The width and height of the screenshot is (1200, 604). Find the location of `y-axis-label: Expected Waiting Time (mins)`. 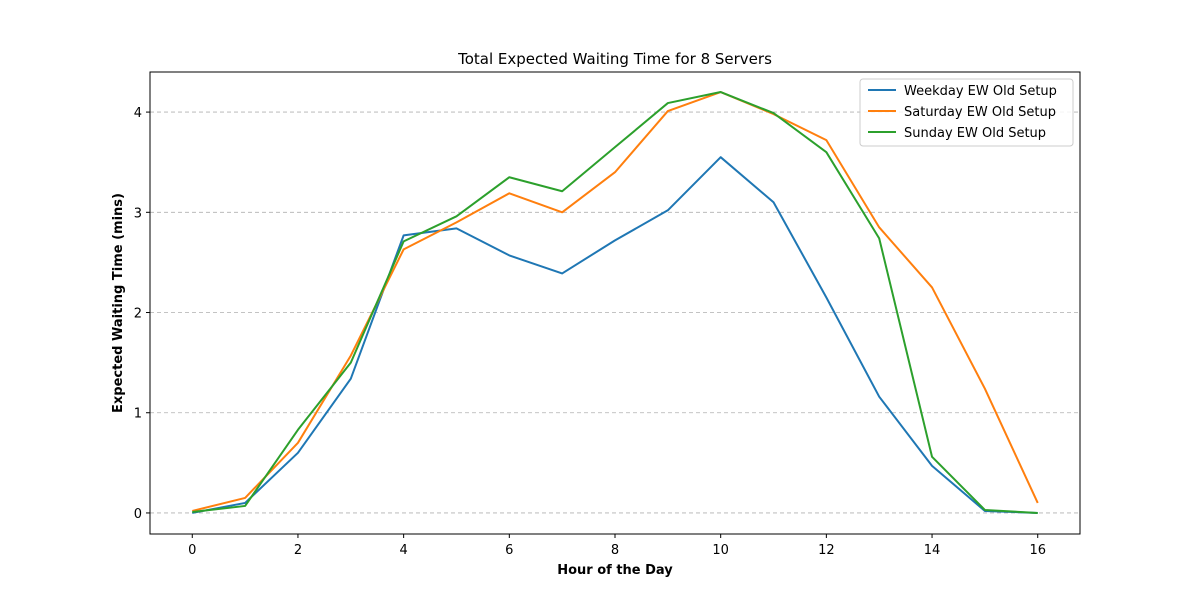

y-axis-label: Expected Waiting Time (mins) is located at coordinates (118, 303).